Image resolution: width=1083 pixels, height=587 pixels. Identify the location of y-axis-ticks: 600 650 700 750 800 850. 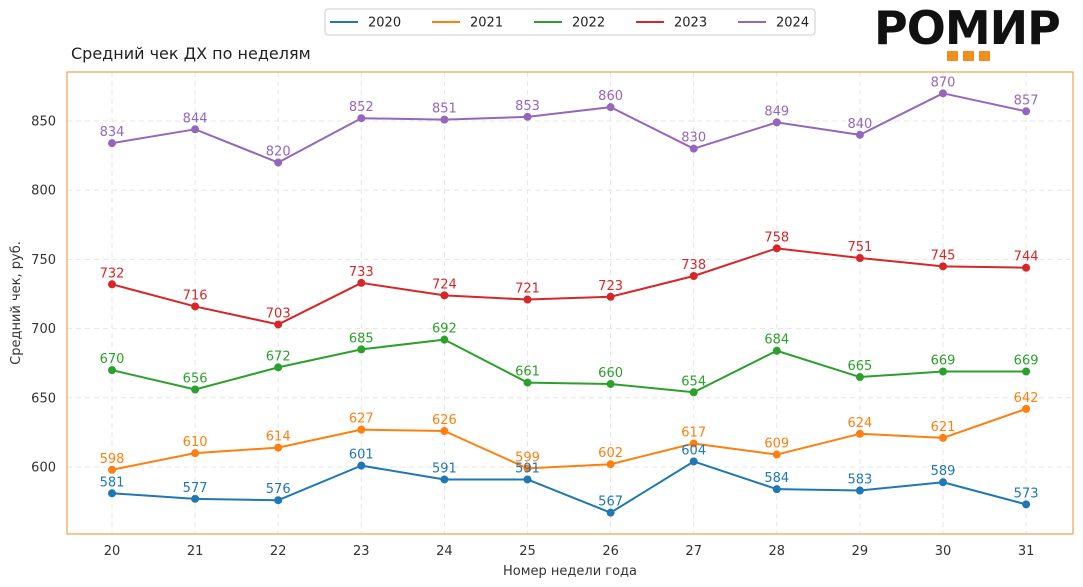
(43, 295).